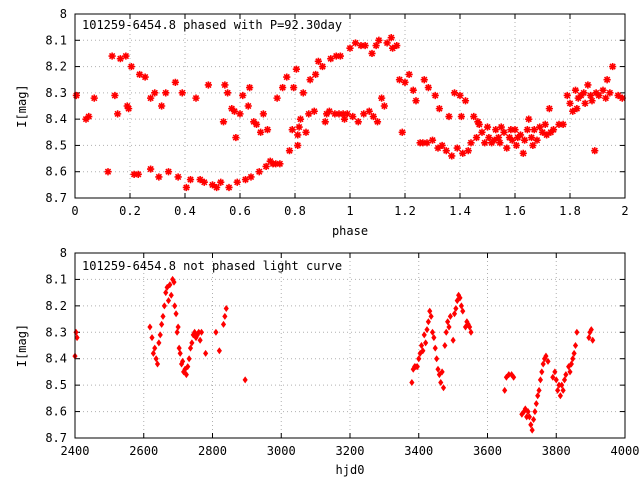 The width and height of the screenshot is (640, 480). What do you see at coordinates (624, 211) in the screenshot?
I see `x-tick-label: 2` at bounding box center [624, 211].